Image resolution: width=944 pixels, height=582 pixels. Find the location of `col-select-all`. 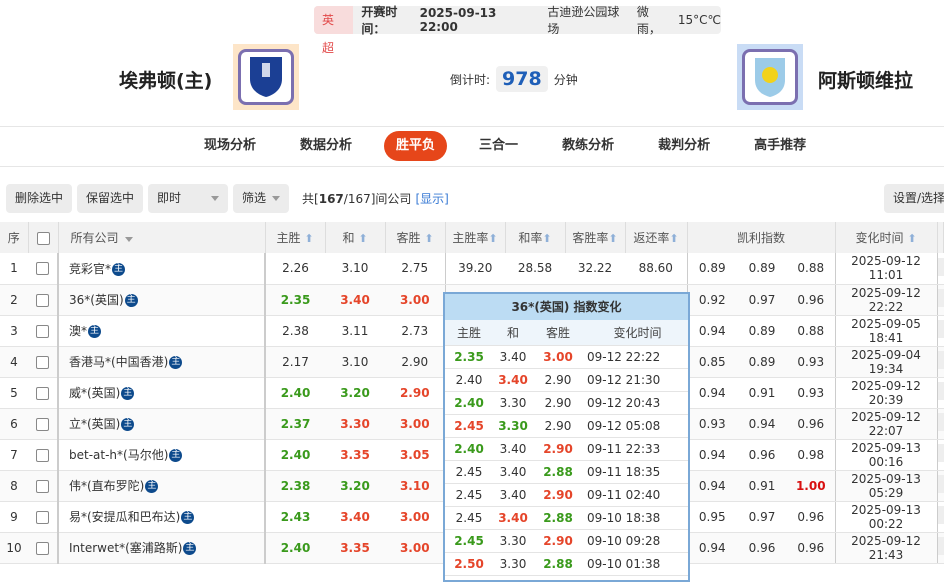

col-select-all is located at coordinates (43, 237).